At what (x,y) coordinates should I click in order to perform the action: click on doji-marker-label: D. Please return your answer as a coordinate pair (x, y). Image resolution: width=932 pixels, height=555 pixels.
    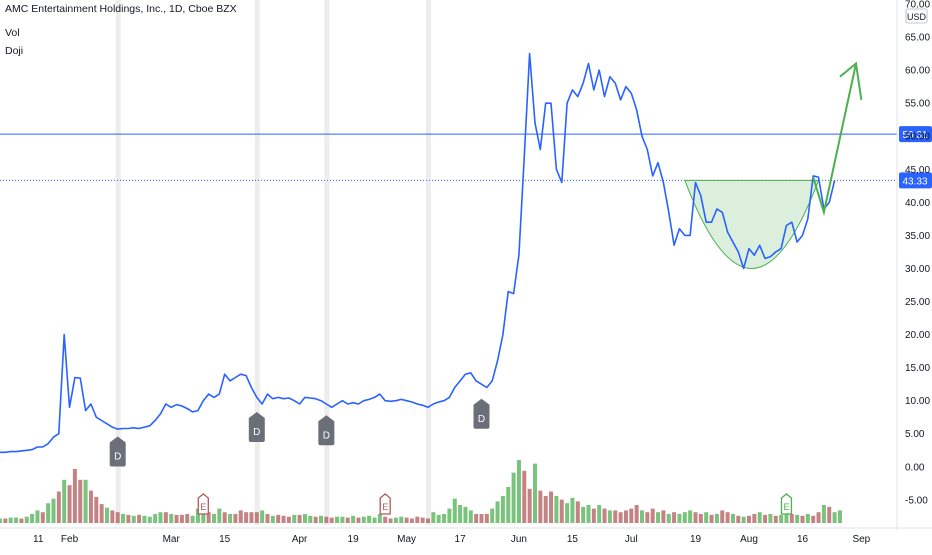
    Looking at the image, I should click on (117, 456).